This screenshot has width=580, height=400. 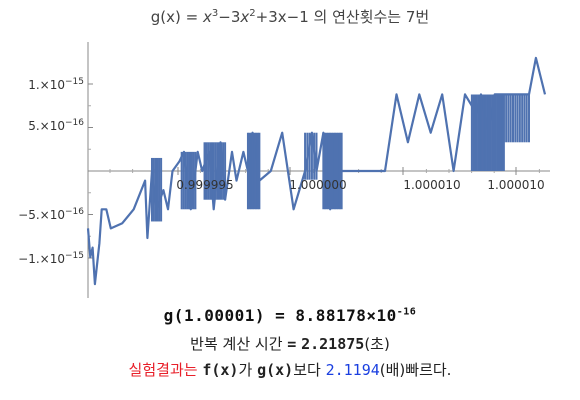 What do you see at coordinates (204, 185) in the screenshot?
I see `x-tick-label: 0.999995` at bounding box center [204, 185].